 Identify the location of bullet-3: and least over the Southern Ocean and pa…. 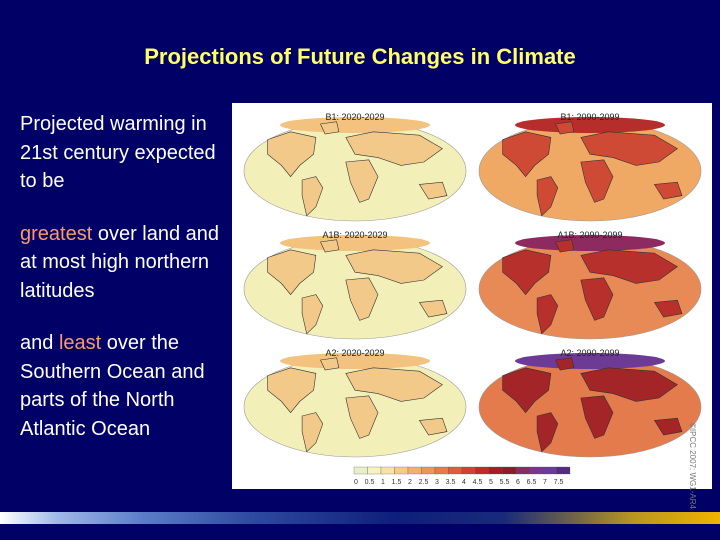
(127, 386).